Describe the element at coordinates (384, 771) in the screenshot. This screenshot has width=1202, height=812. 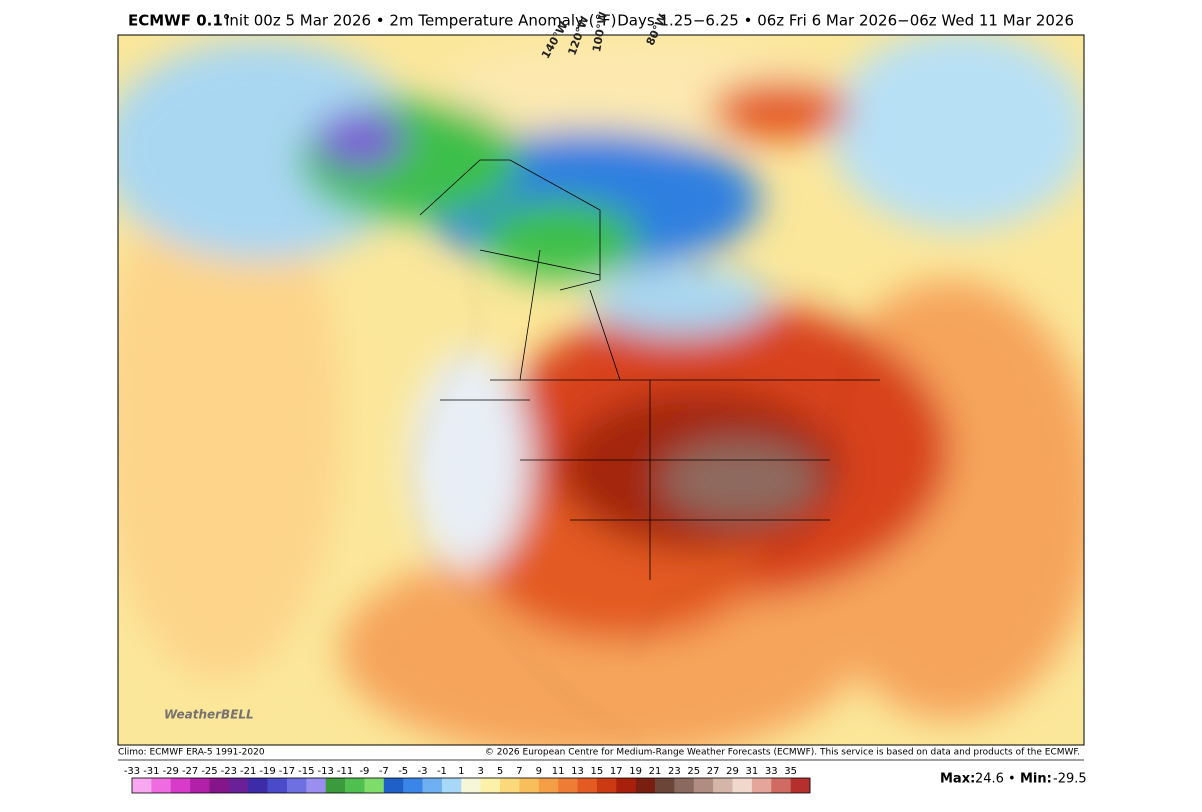
I see `colorbar-label: -7` at that location.